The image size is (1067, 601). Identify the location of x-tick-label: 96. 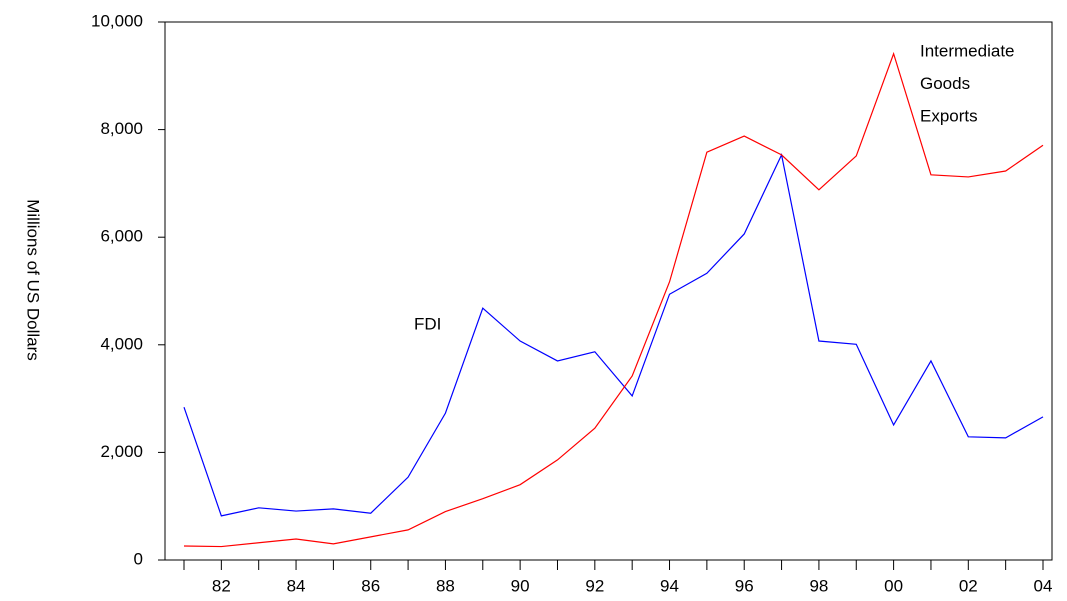
(744, 585).